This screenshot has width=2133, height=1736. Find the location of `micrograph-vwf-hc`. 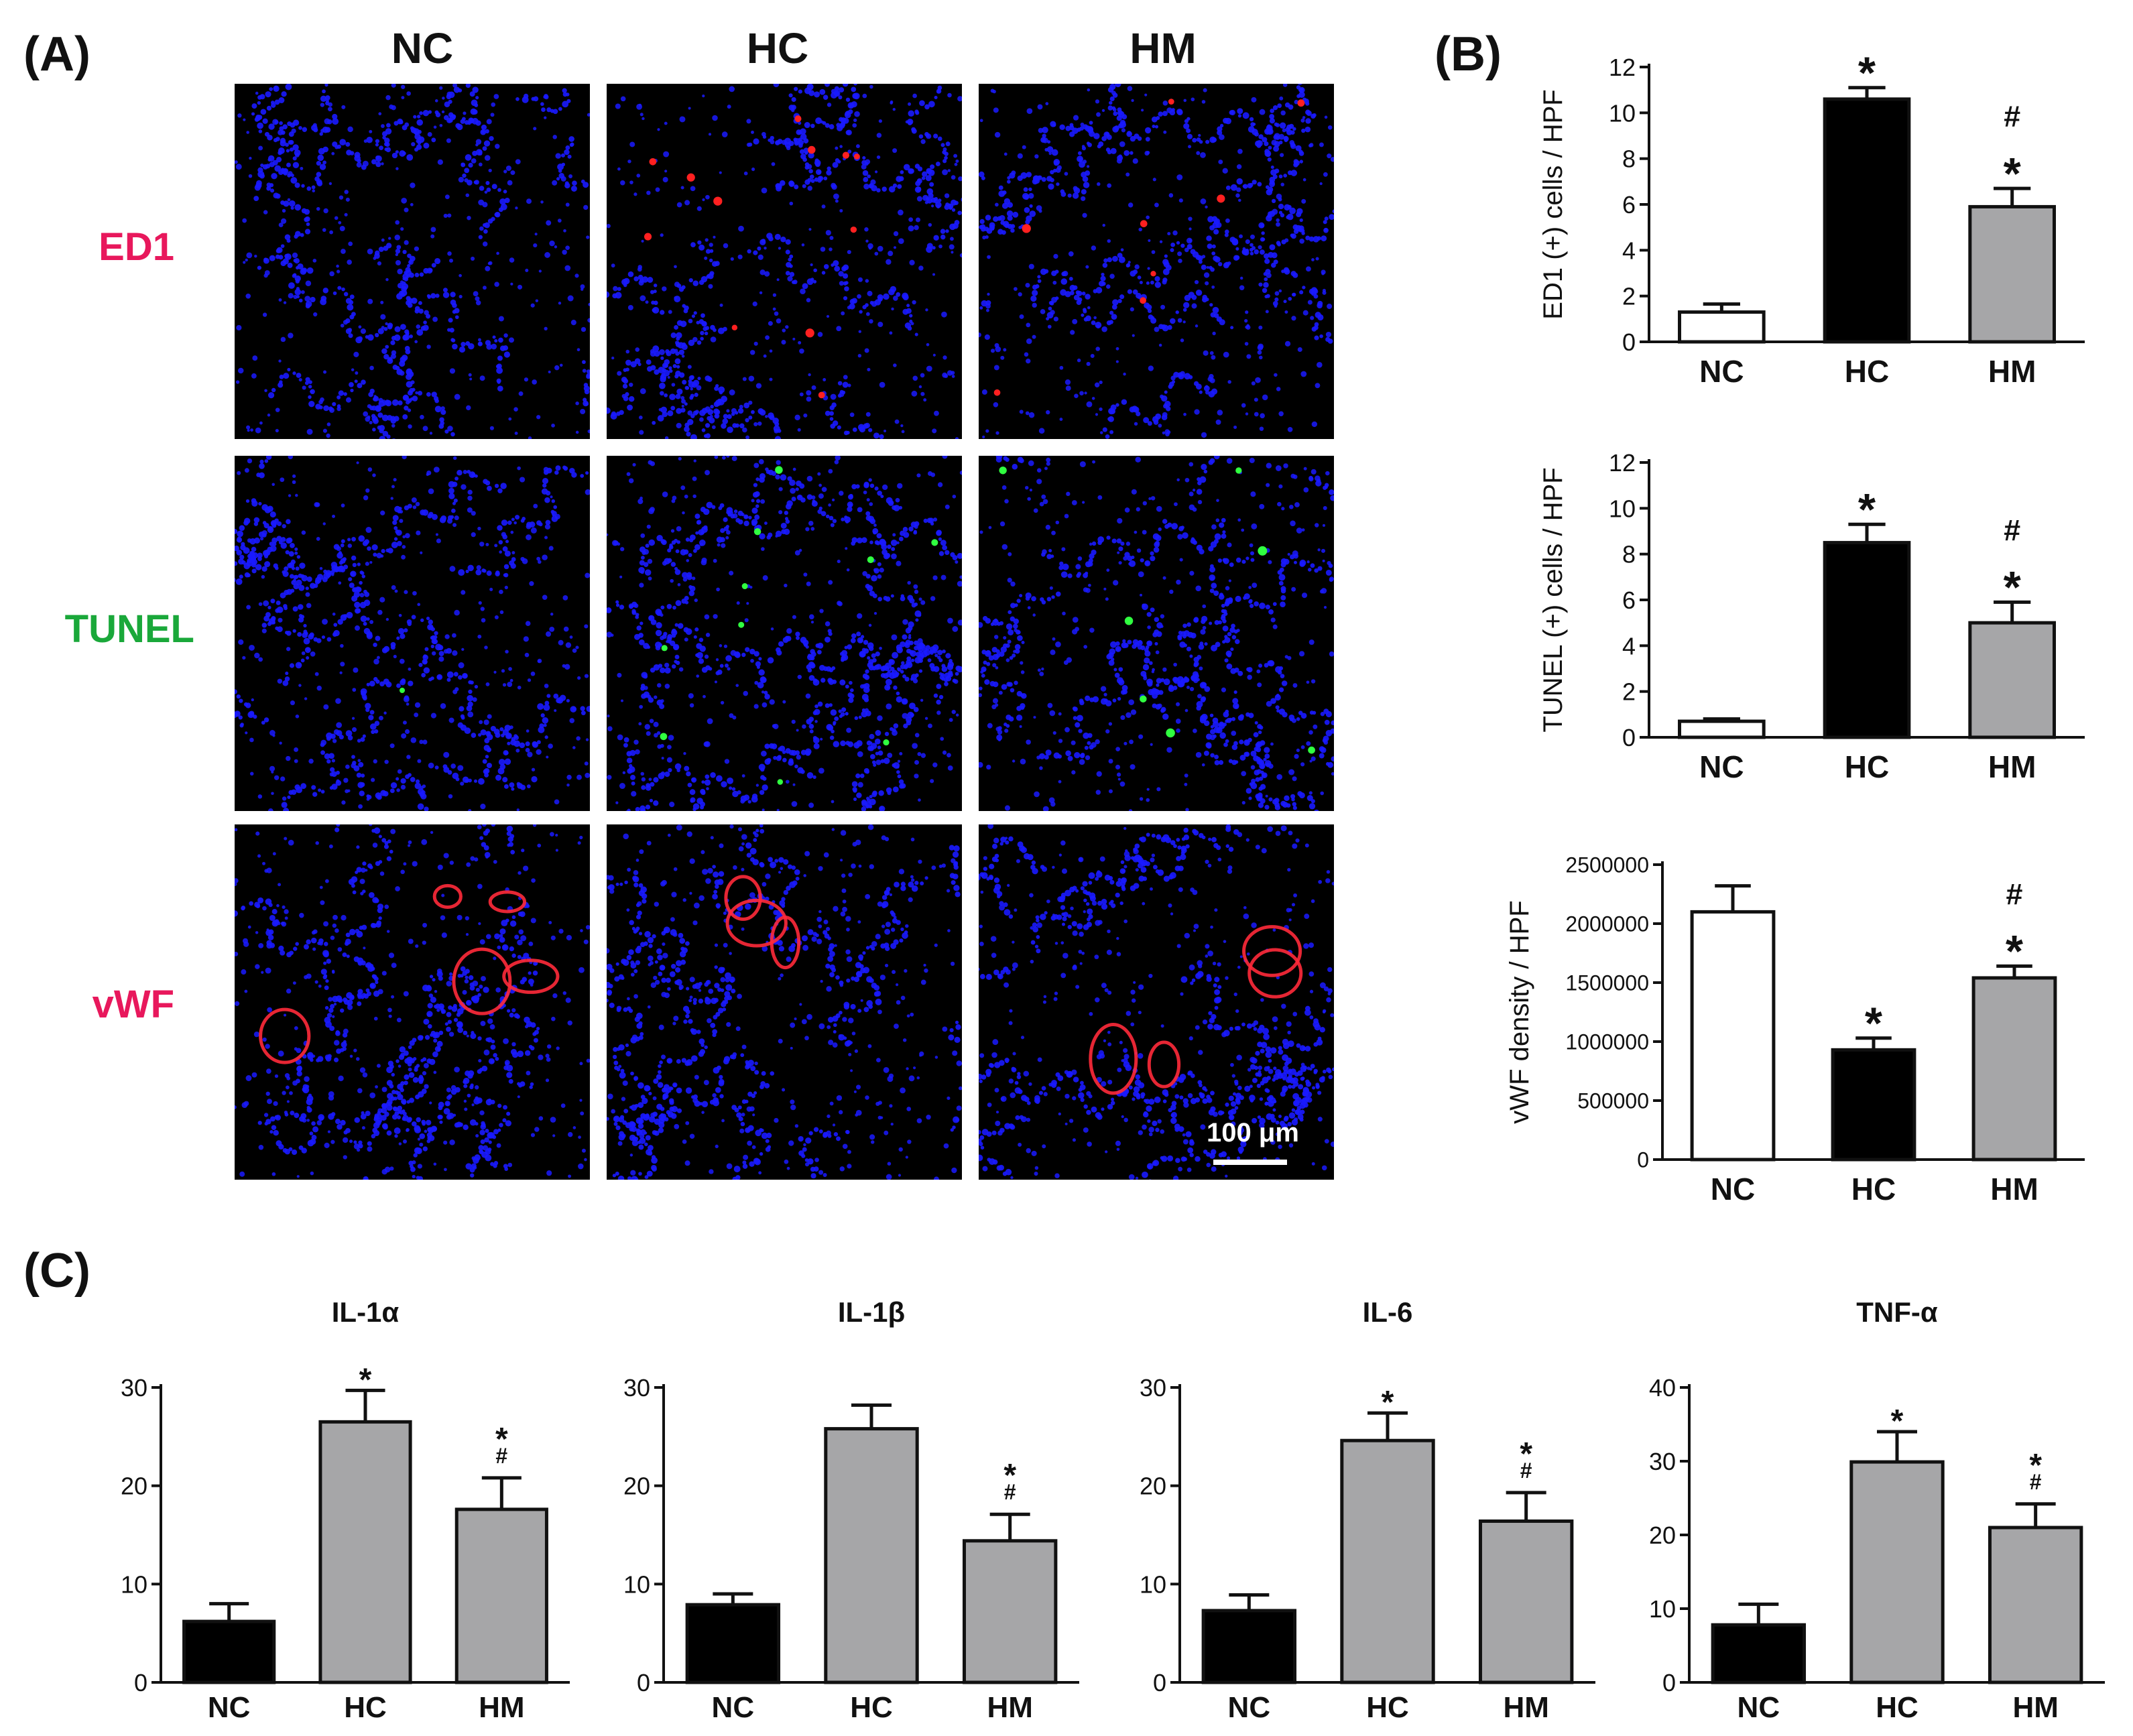

micrograph-vwf-hc is located at coordinates (784, 1002).